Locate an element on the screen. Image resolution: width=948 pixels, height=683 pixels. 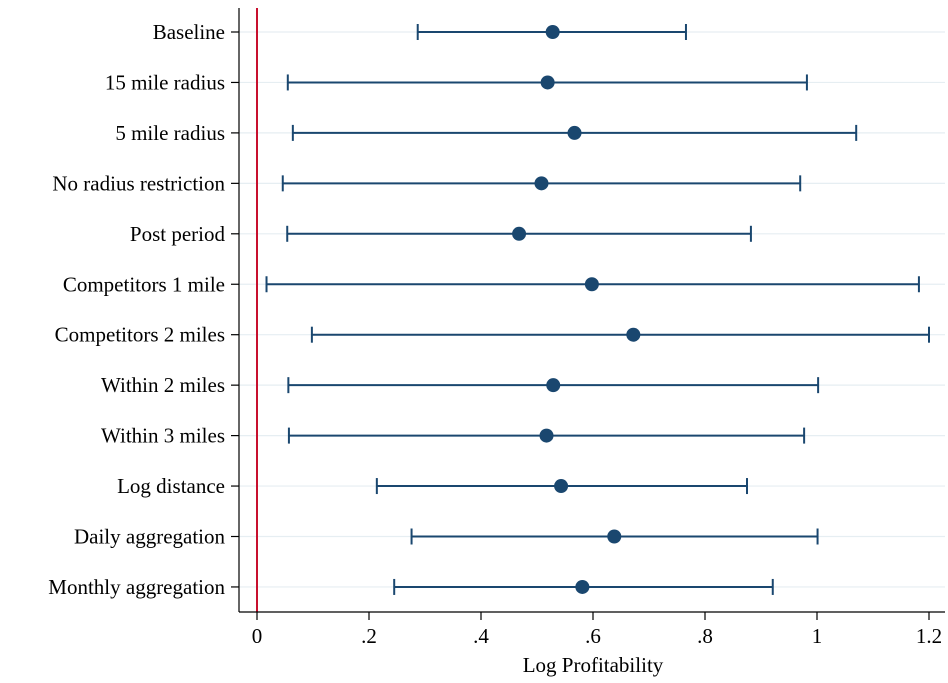
category-label: 15 mile radius is located at coordinates (165, 82).